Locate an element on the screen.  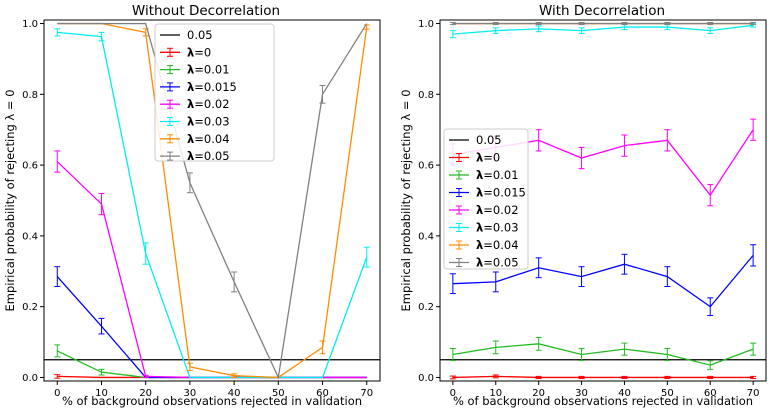
chart-title: With Decorrelation is located at coordinates (602, 11).